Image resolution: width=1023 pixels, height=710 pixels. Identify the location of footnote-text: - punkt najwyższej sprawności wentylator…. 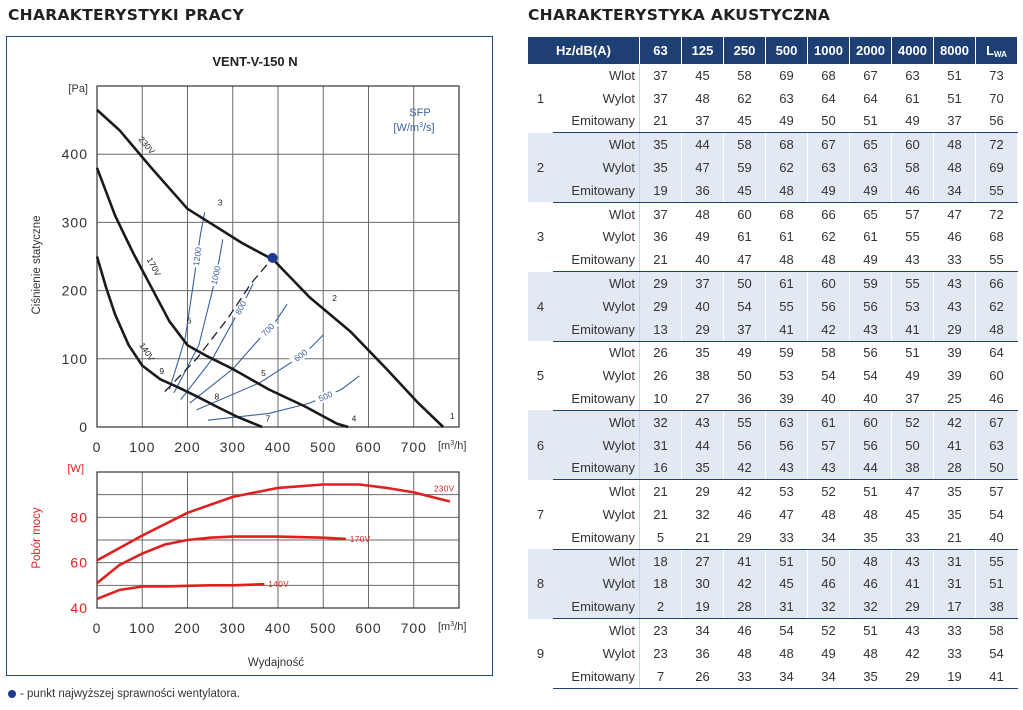
(130, 694).